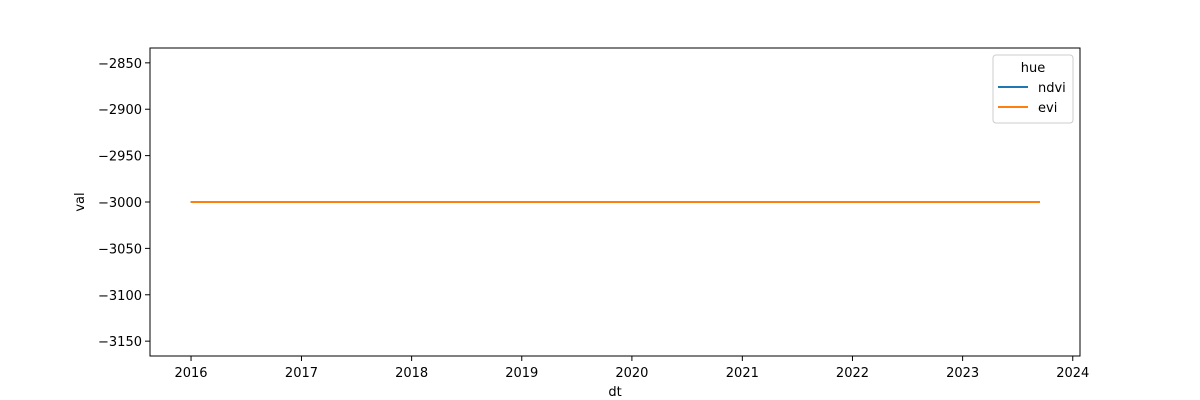  I want to click on x-axis-ticks: 2016 2017 2018 2019 2020 2021 2022 2023 2024, so click(631, 368).